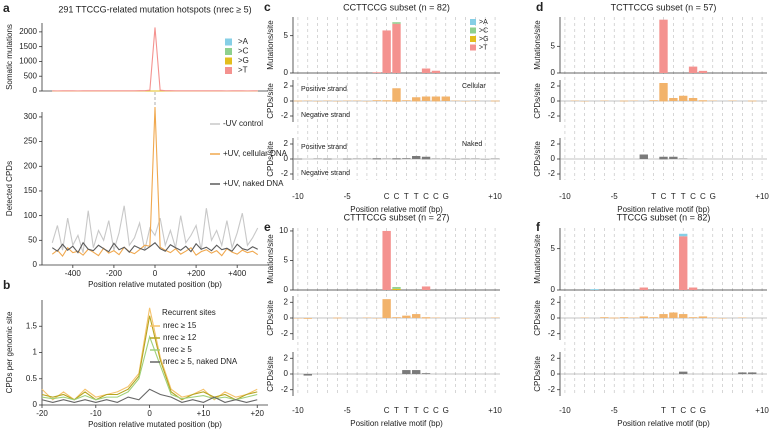 The width and height of the screenshot is (776, 436). I want to click on y-tick-label: 10, so click(283, 230).